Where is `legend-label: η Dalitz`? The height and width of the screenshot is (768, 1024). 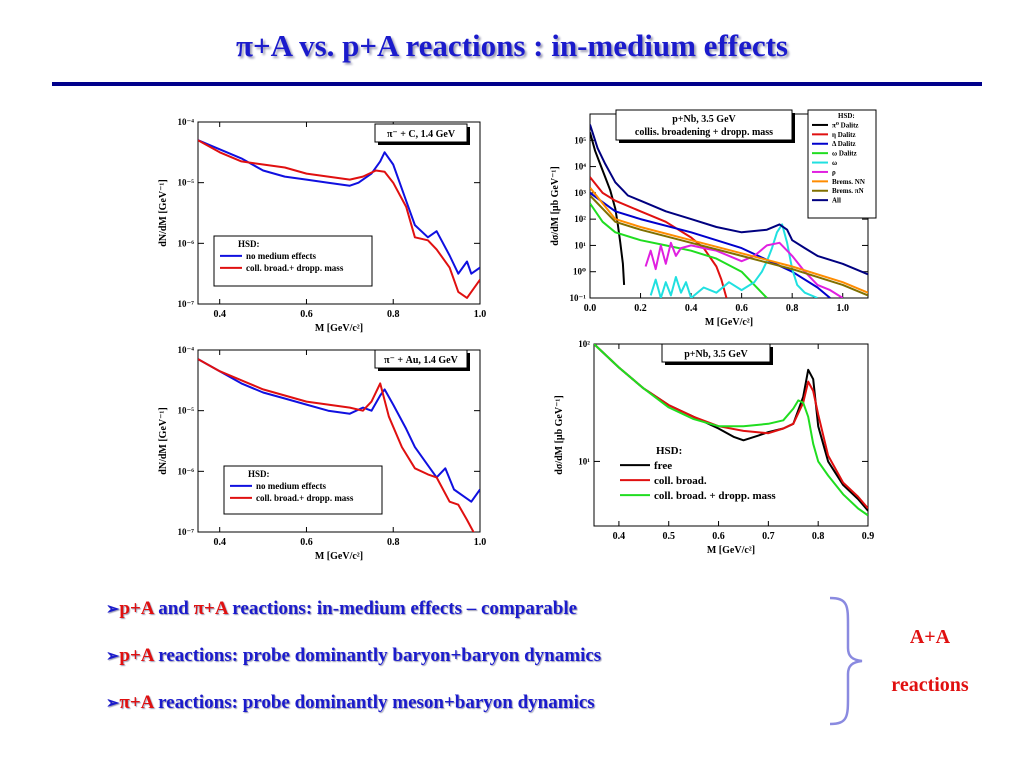
legend-label: η Dalitz is located at coordinates (844, 135).